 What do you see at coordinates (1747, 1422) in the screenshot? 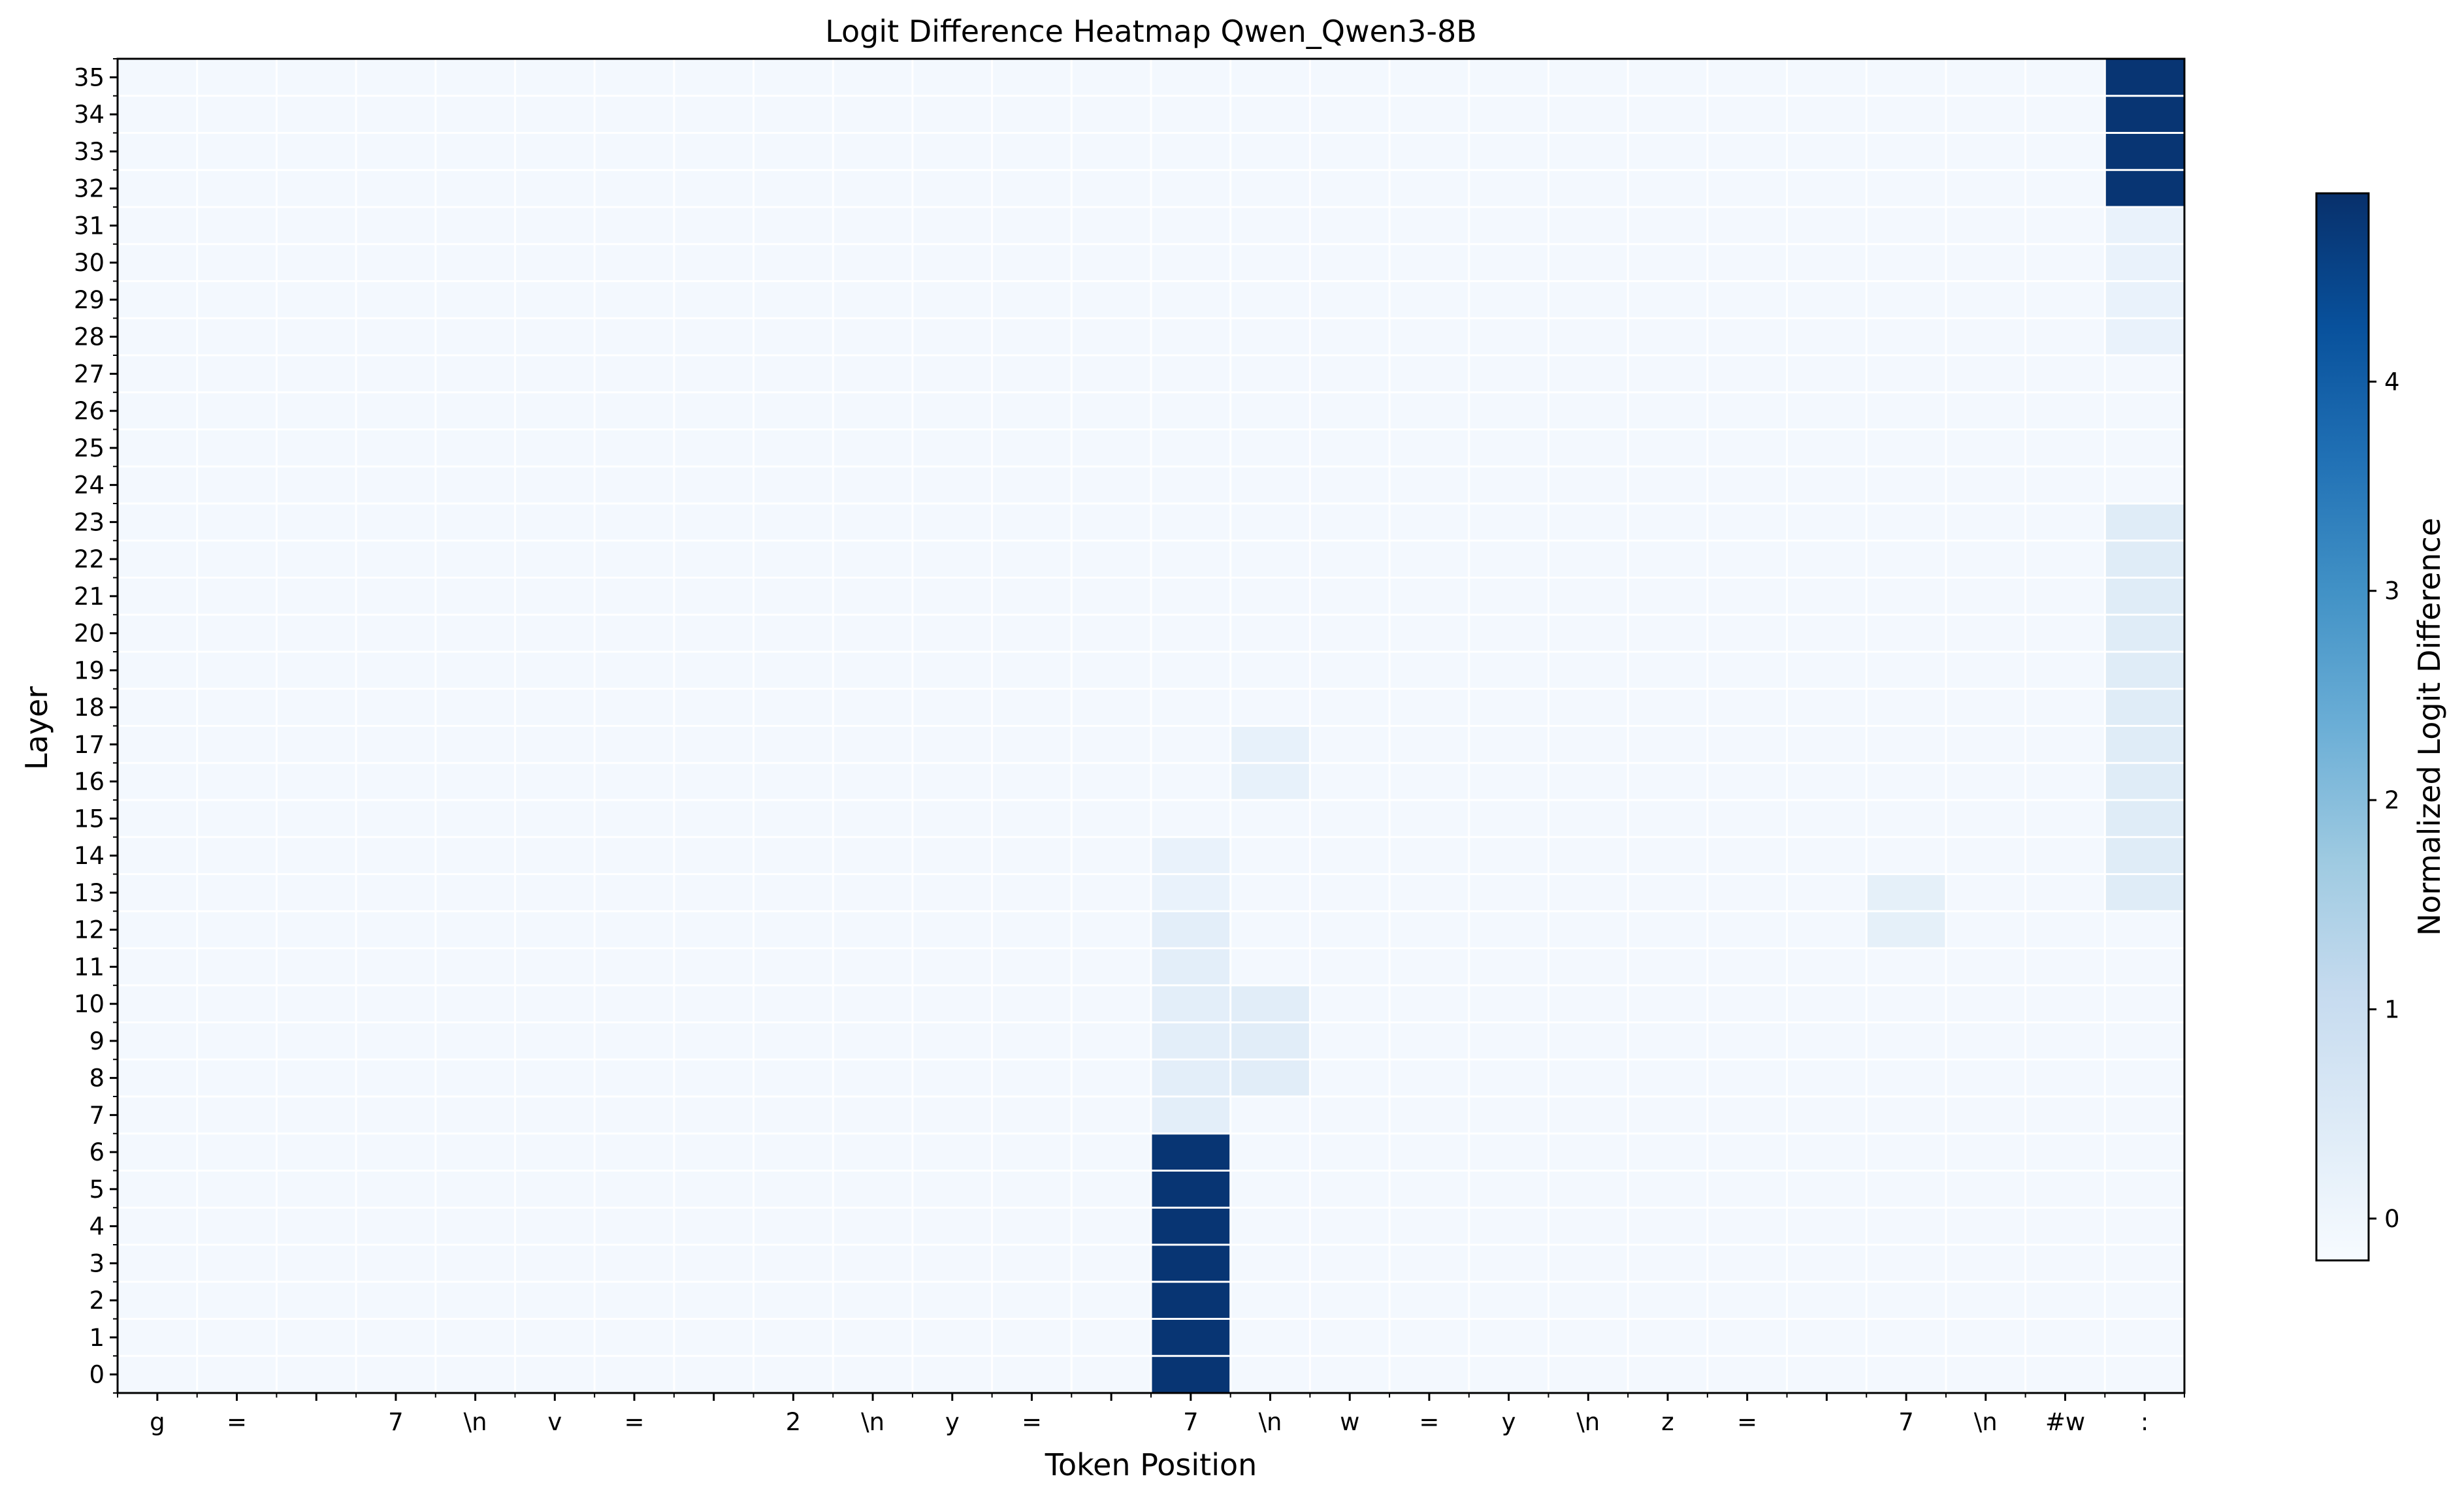
I see `x-tick-label: =` at bounding box center [1747, 1422].